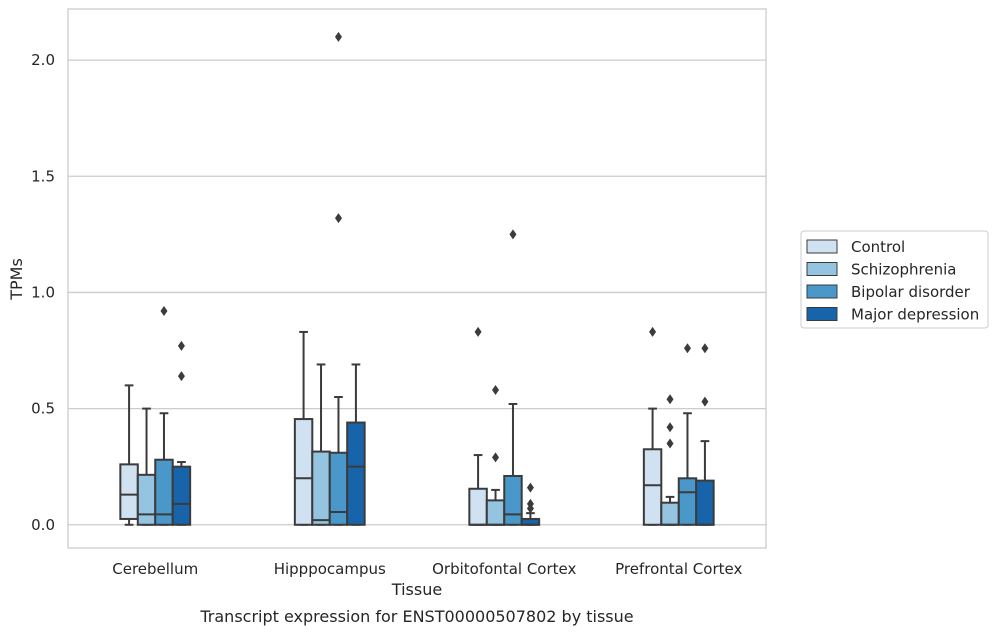 This screenshot has width=997, height=634. Describe the element at coordinates (330, 569) in the screenshot. I see `x-tick-label: Hipppocampus` at that location.